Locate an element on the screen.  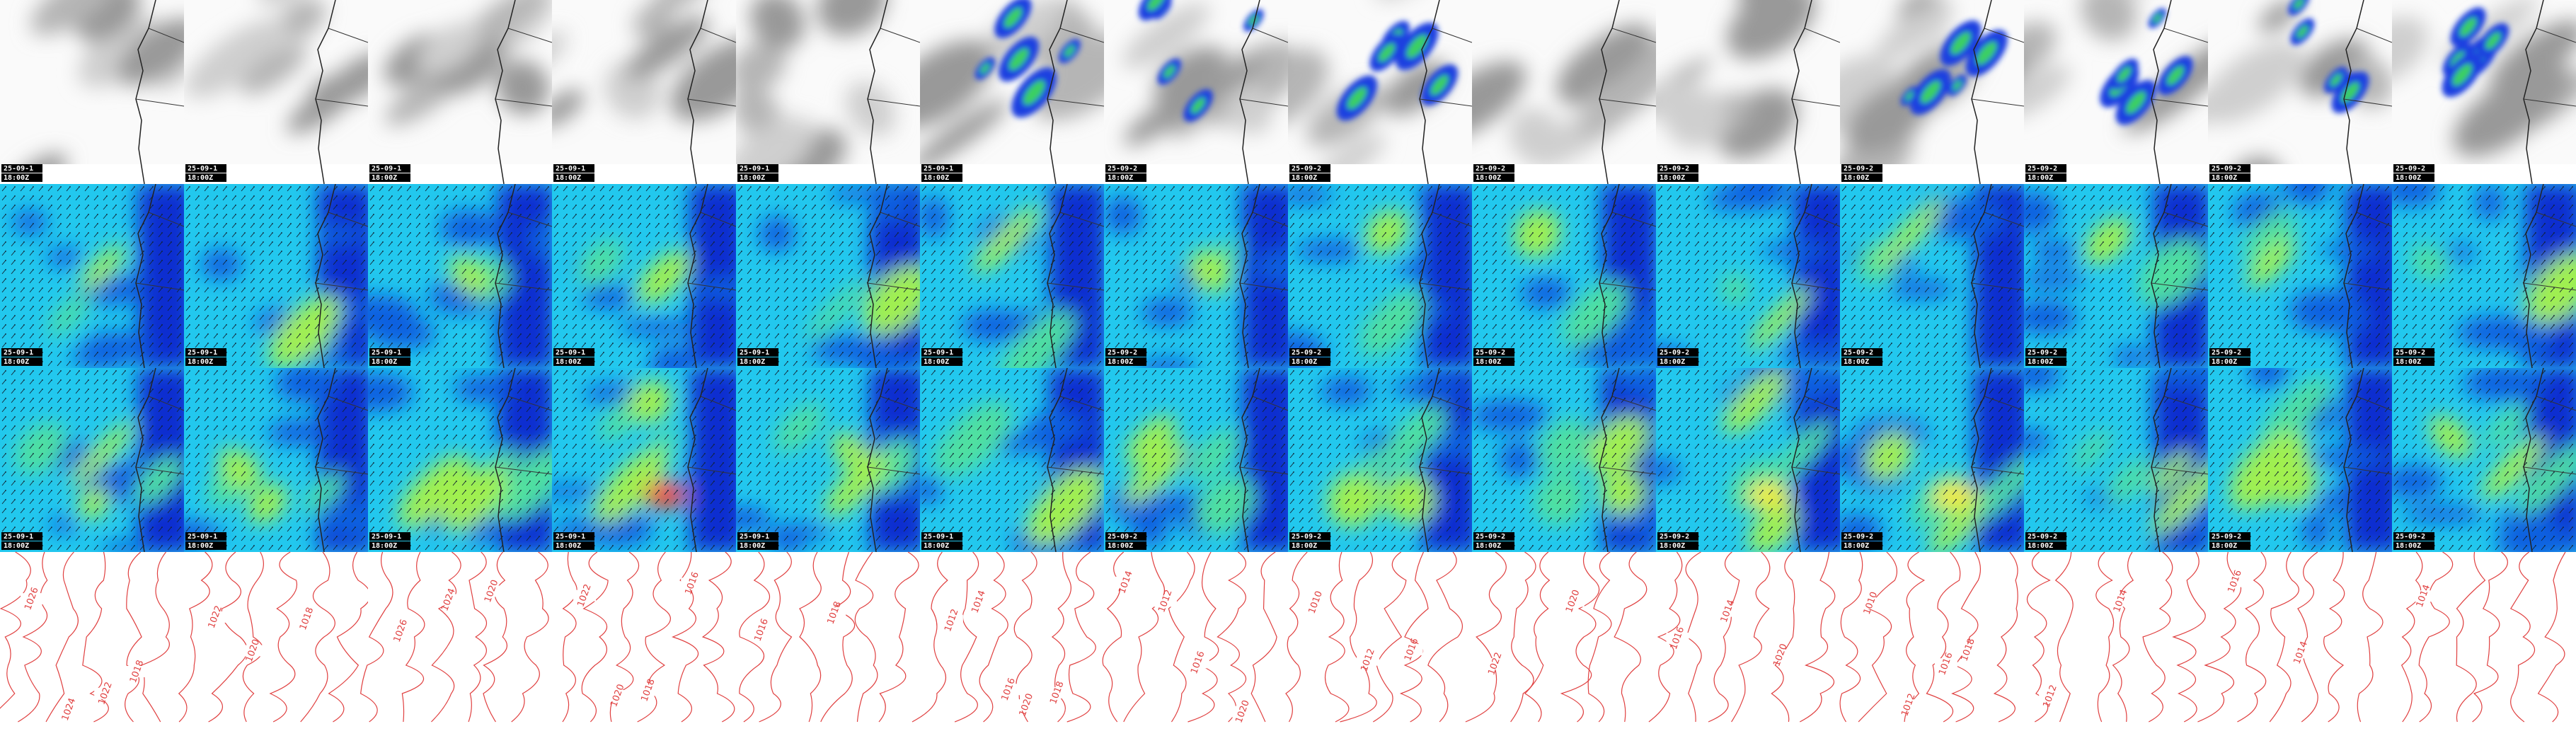
pressure-panel: 1014 is located at coordinates (2484, 644).